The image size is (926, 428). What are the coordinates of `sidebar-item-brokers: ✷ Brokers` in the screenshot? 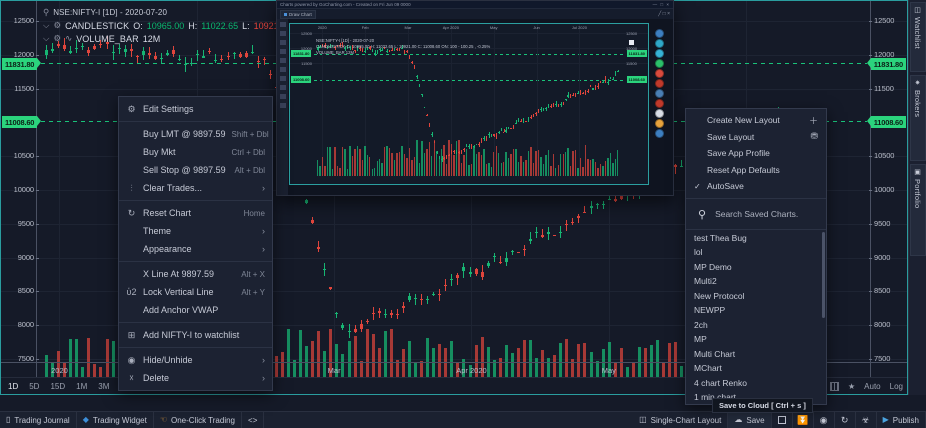 It's located at (917, 118).